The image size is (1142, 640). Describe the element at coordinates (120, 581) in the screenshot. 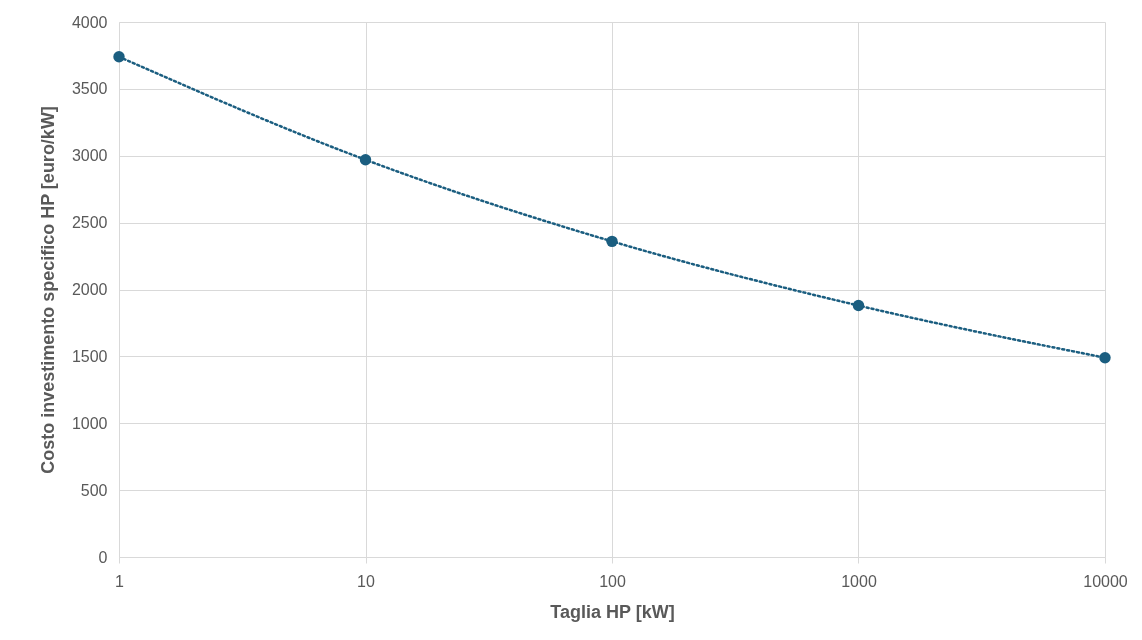

I see `x-tick-label: 1` at that location.